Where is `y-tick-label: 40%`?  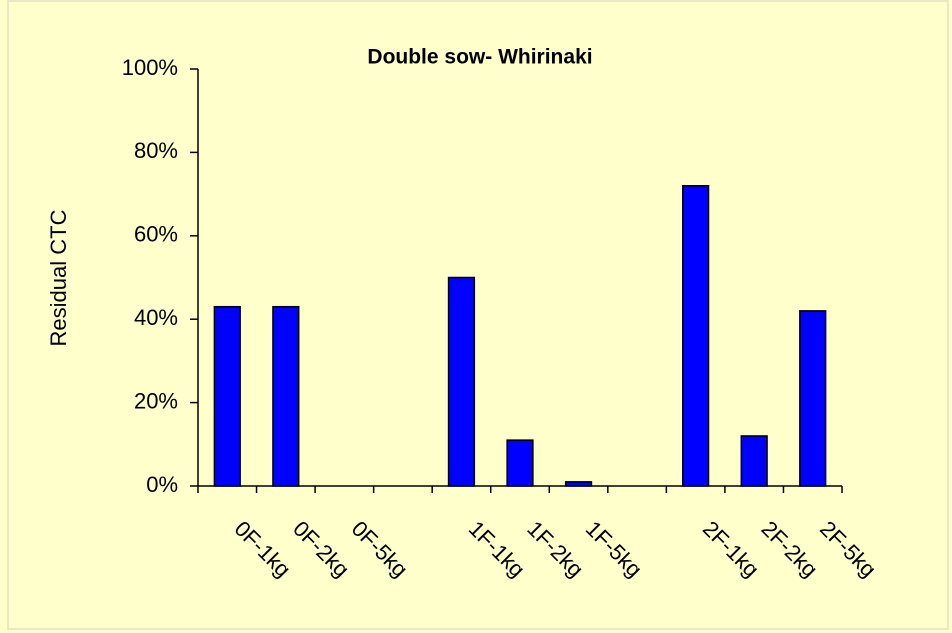
y-tick-label: 40% is located at coordinates (156, 317).